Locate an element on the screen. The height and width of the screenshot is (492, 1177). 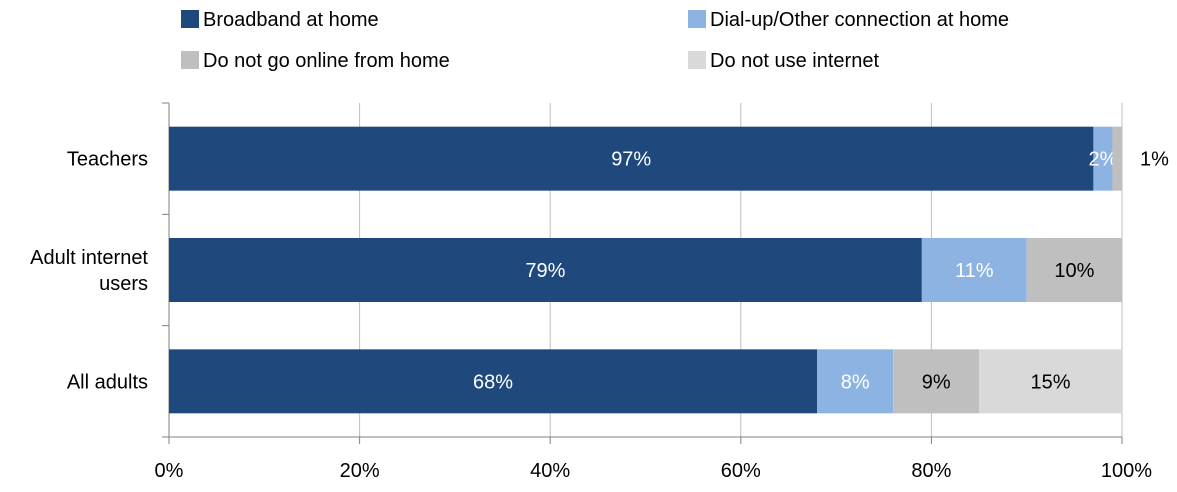
x-tick-label-2: 40% is located at coordinates (550, 471).